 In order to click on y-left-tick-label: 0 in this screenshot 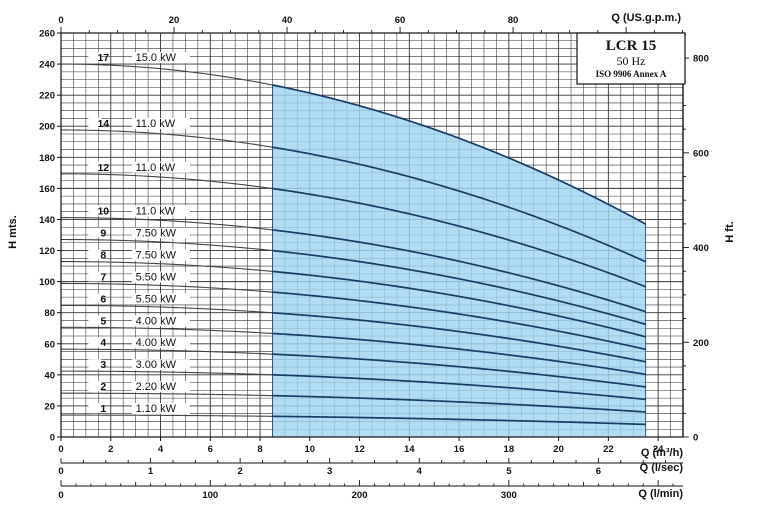, I will do `click(52, 438)`.